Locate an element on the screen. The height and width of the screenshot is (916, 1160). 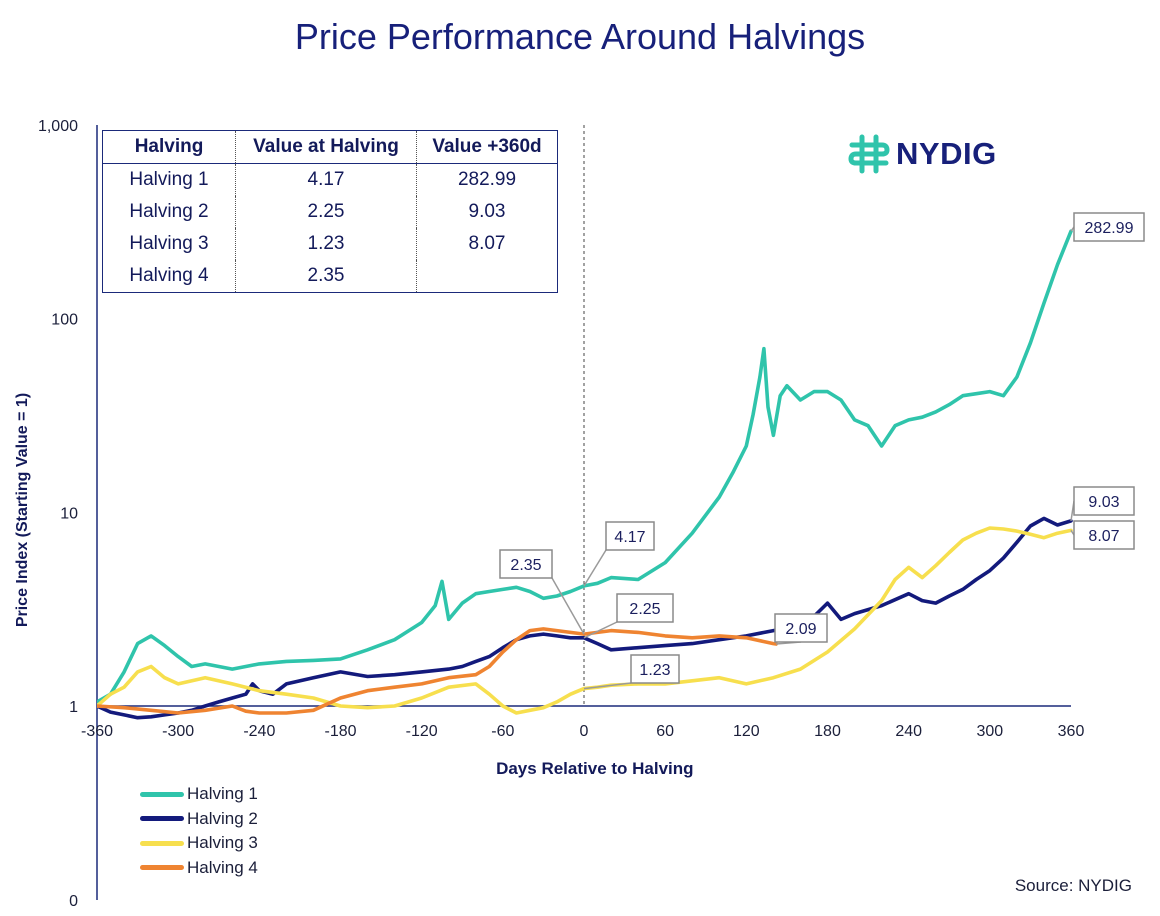
x-tick-label: -240 is located at coordinates (259, 731).